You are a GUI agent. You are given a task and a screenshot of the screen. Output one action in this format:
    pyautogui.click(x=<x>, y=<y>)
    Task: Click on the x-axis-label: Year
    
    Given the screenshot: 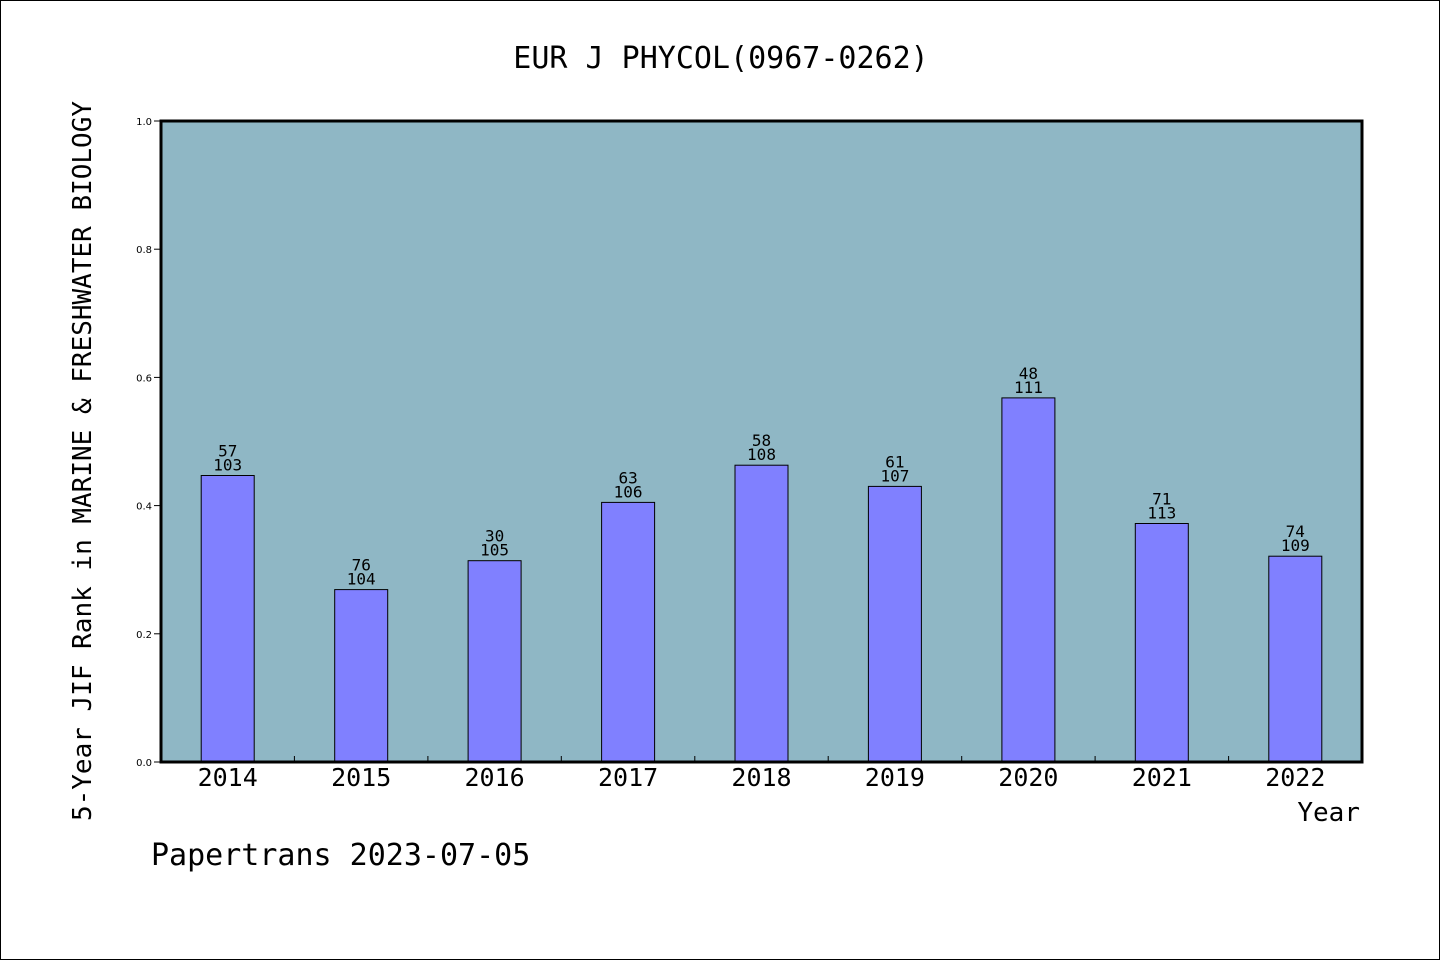 What is the action you would take?
    pyautogui.click(x=1328, y=813)
    